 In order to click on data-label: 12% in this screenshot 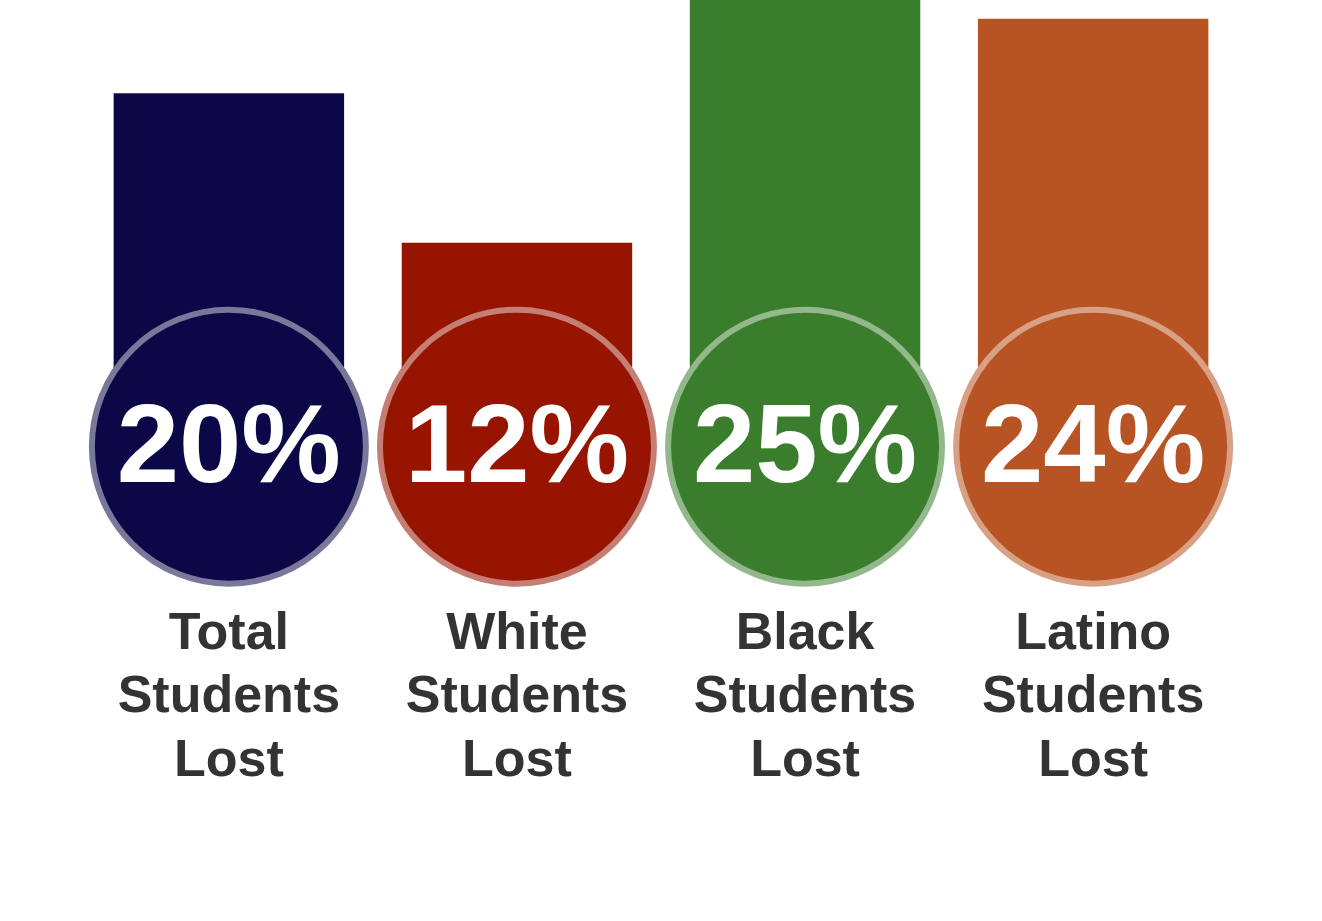, I will do `click(517, 443)`.